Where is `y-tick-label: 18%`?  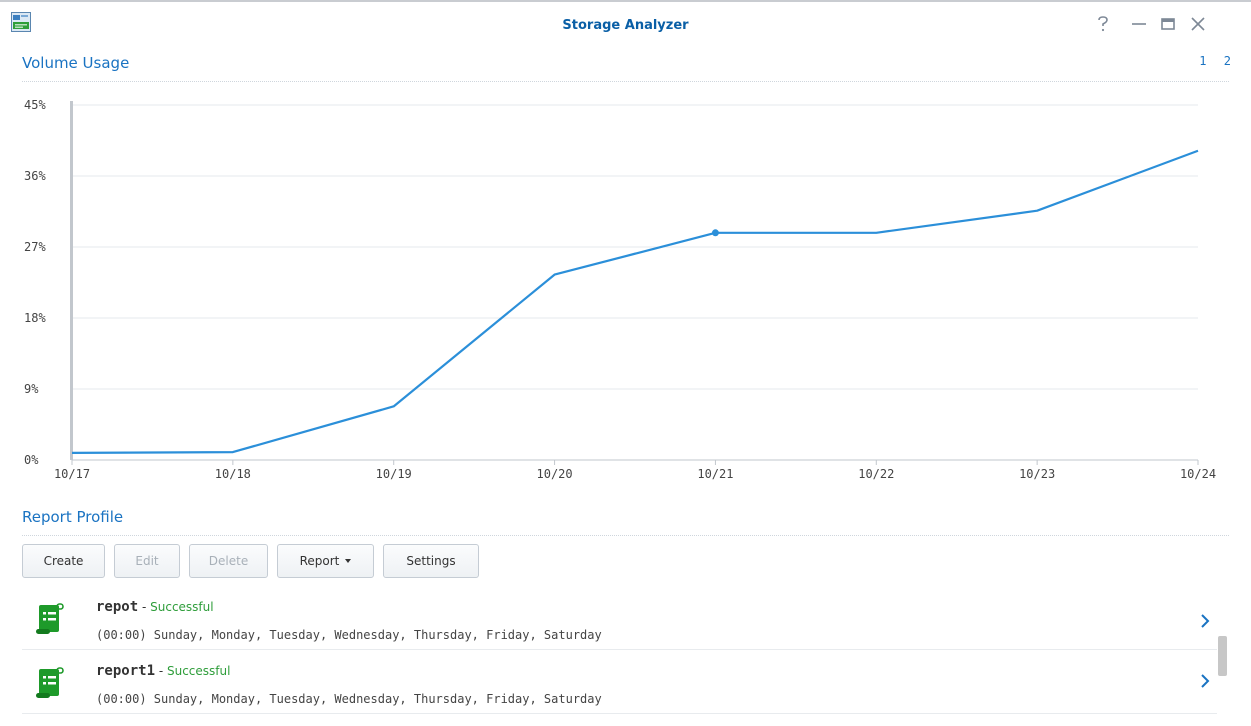 y-tick-label: 18% is located at coordinates (35, 318).